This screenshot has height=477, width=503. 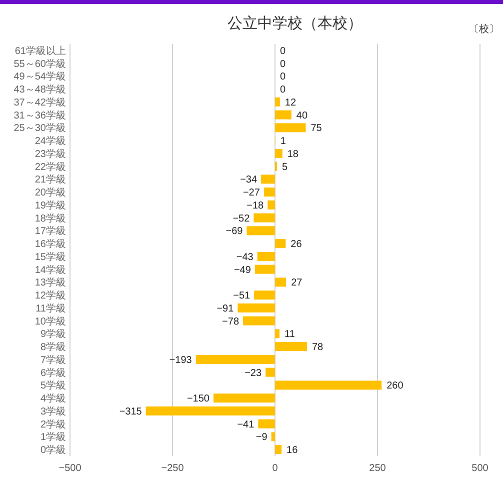 I want to click on y-tick-label: 16学級, so click(x=50, y=244).